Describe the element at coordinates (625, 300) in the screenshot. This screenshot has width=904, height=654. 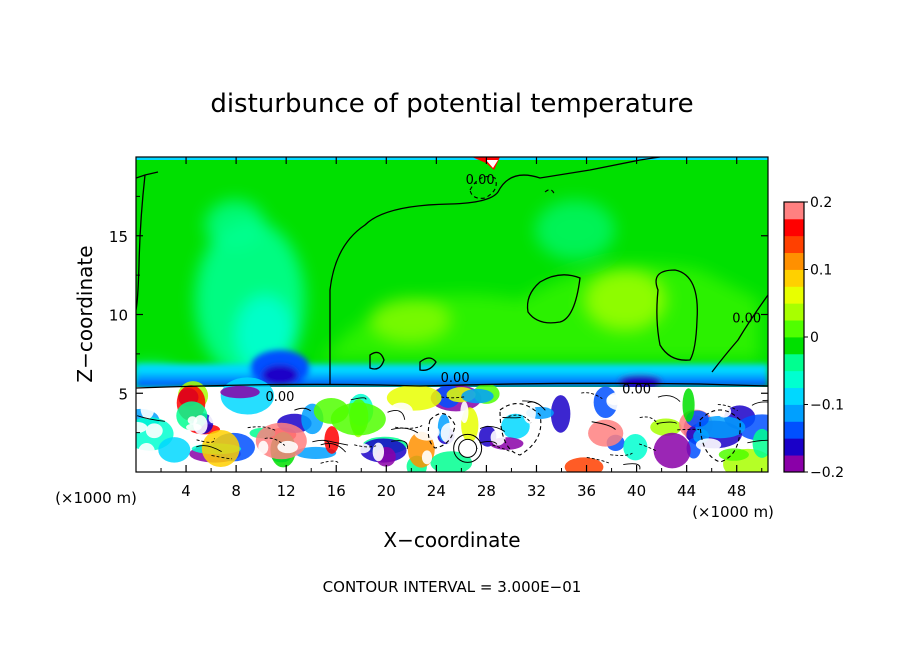
I see `warm-patch-right` at that location.